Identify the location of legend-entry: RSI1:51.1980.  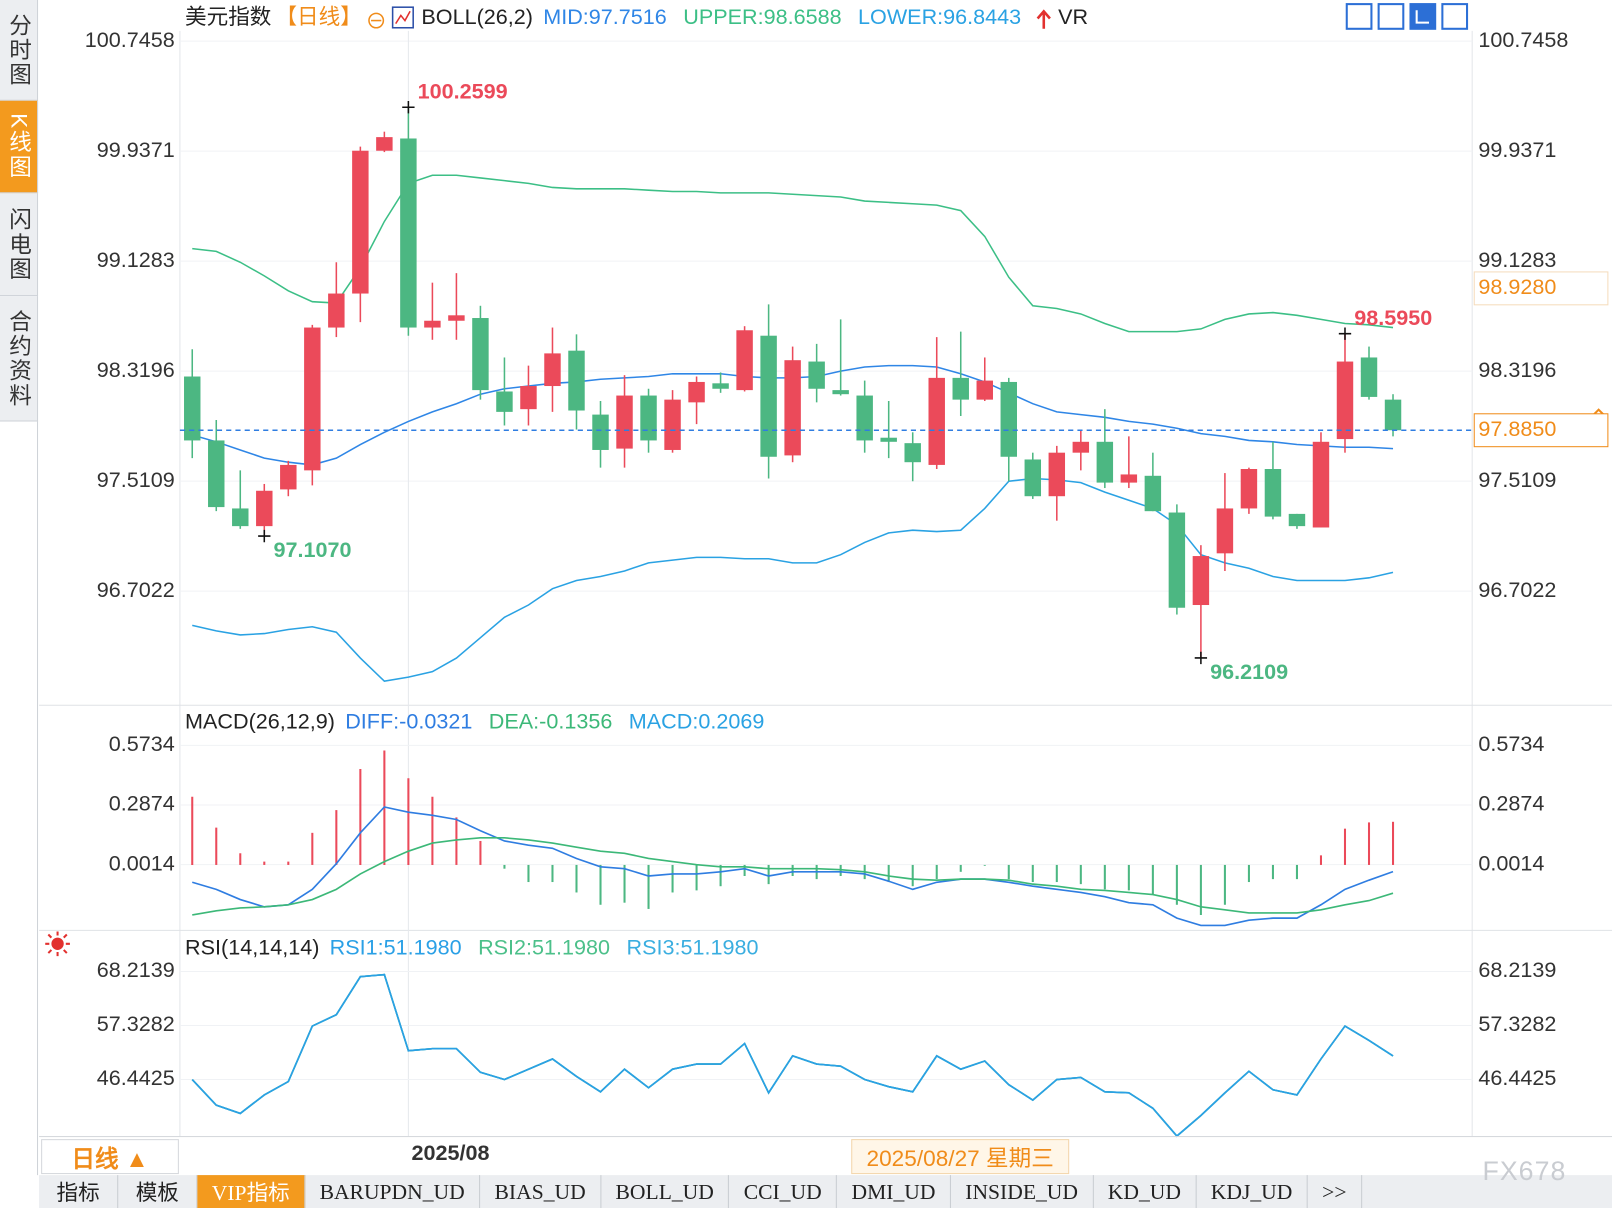
(396, 947).